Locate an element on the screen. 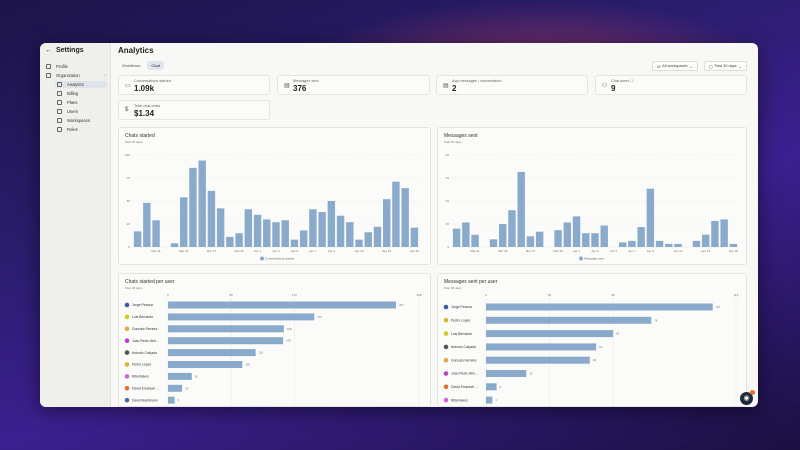 This screenshot has height=450, width=800. stat-messages-sent: ▤ Messages sent 376 is located at coordinates (353, 85).